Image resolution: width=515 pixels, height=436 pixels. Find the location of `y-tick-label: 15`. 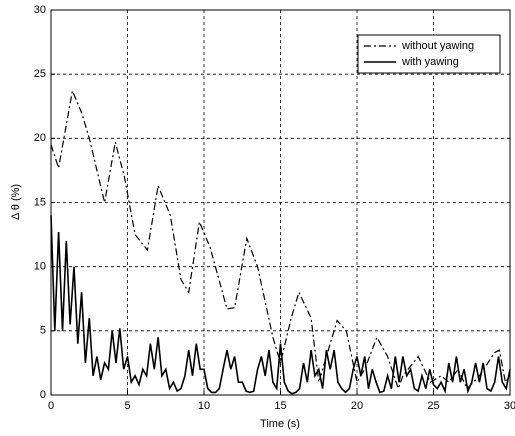

y-tick-label: 15 is located at coordinates (40, 202).